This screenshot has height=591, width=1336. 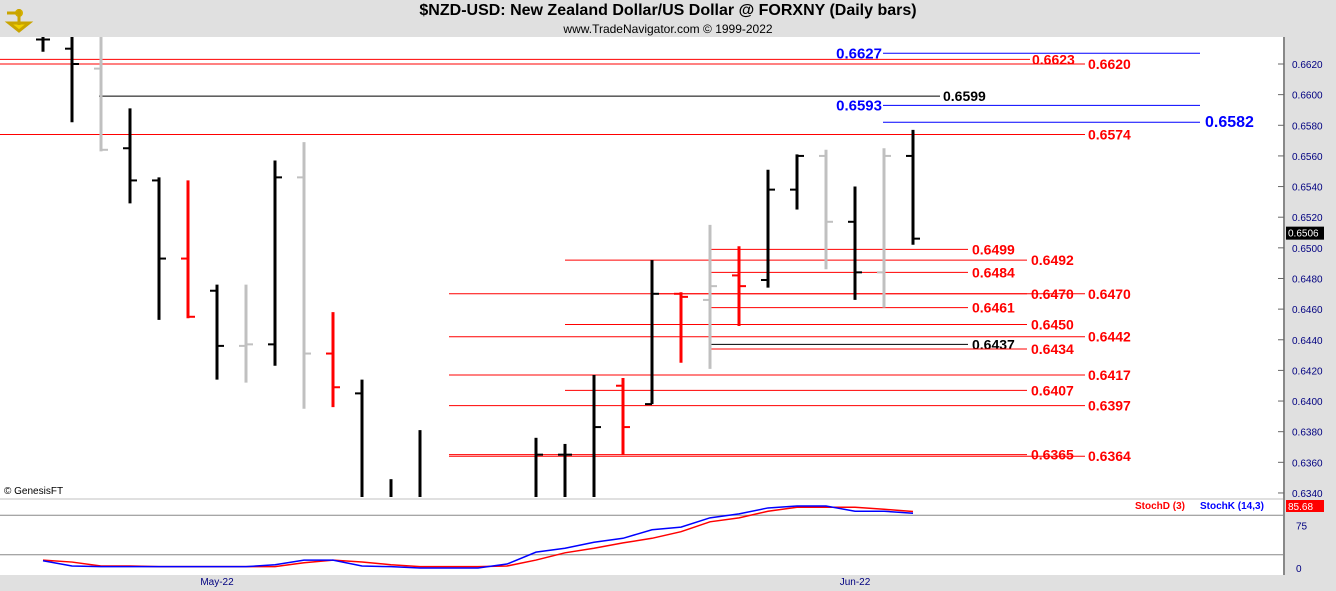 What do you see at coordinates (1302, 527) in the screenshot?
I see `stoch-tick-label: 75` at bounding box center [1302, 527].